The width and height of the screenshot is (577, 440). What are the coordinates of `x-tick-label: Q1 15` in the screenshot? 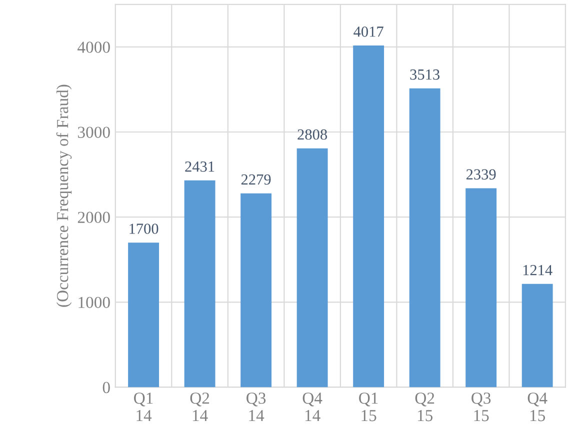 It's located at (368, 407).